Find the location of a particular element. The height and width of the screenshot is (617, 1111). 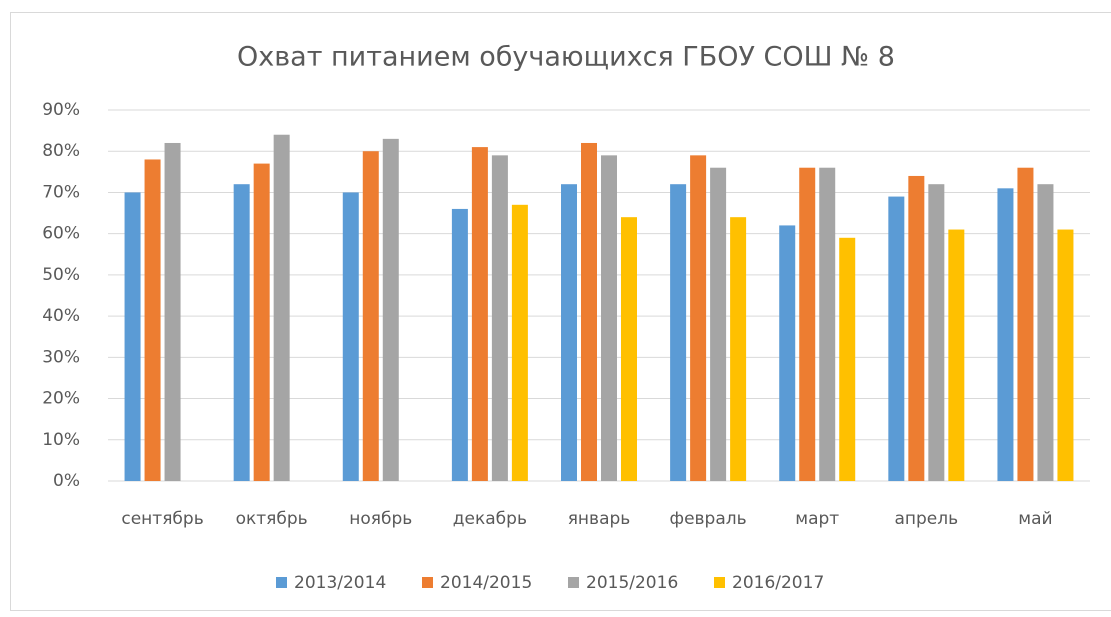

x-tick-label: январь is located at coordinates (599, 519).